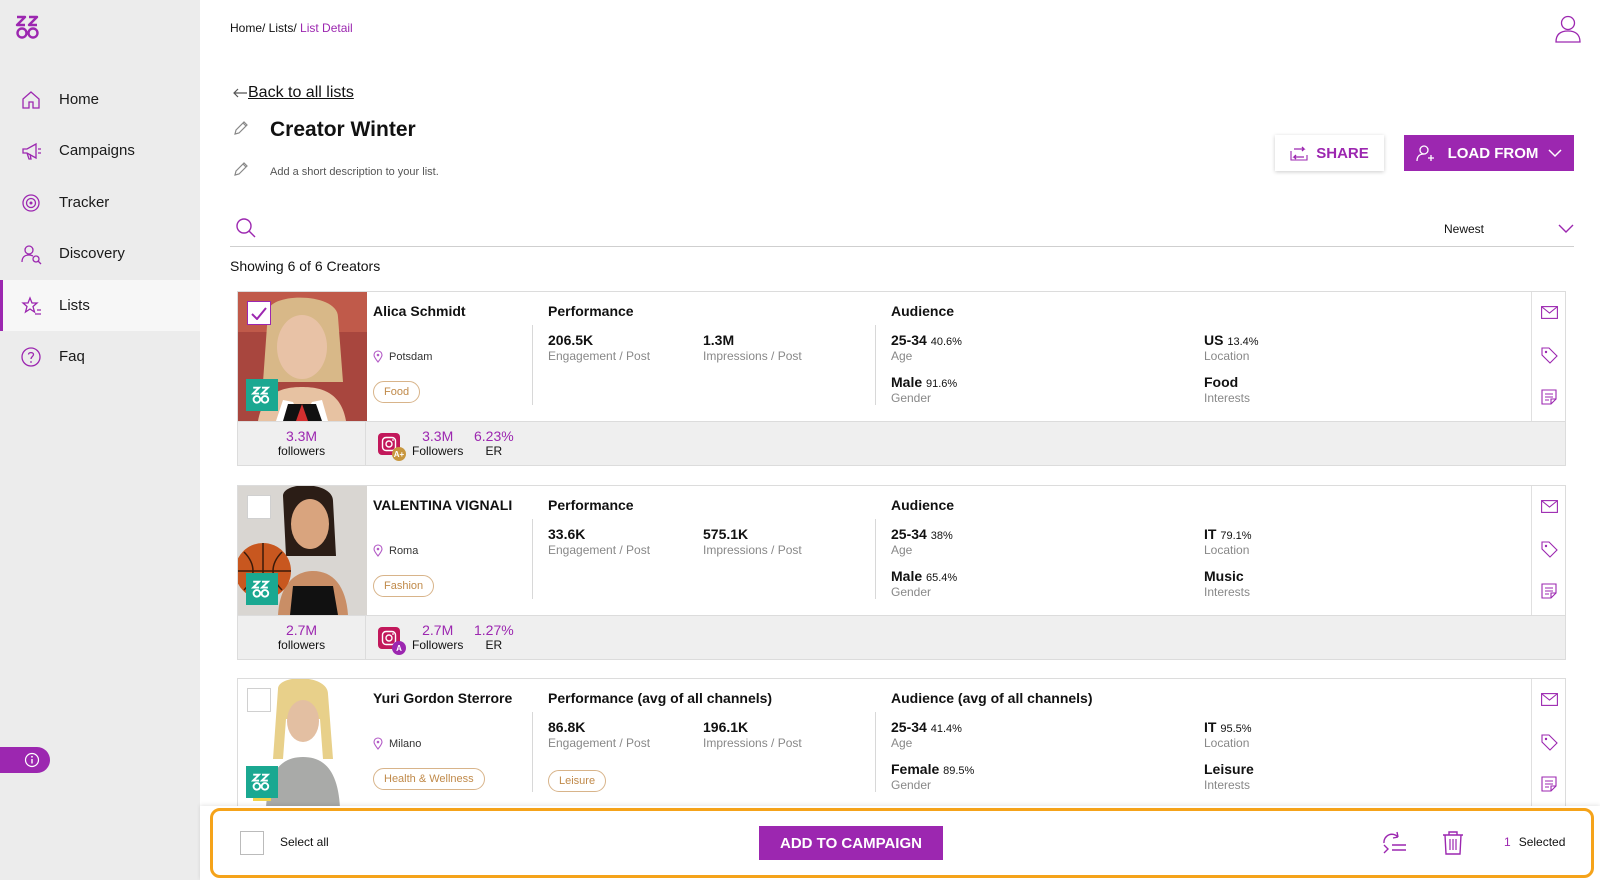 This screenshot has width=1600, height=880. What do you see at coordinates (1542, 842) in the screenshot?
I see `selected-count-label: Selected` at bounding box center [1542, 842].